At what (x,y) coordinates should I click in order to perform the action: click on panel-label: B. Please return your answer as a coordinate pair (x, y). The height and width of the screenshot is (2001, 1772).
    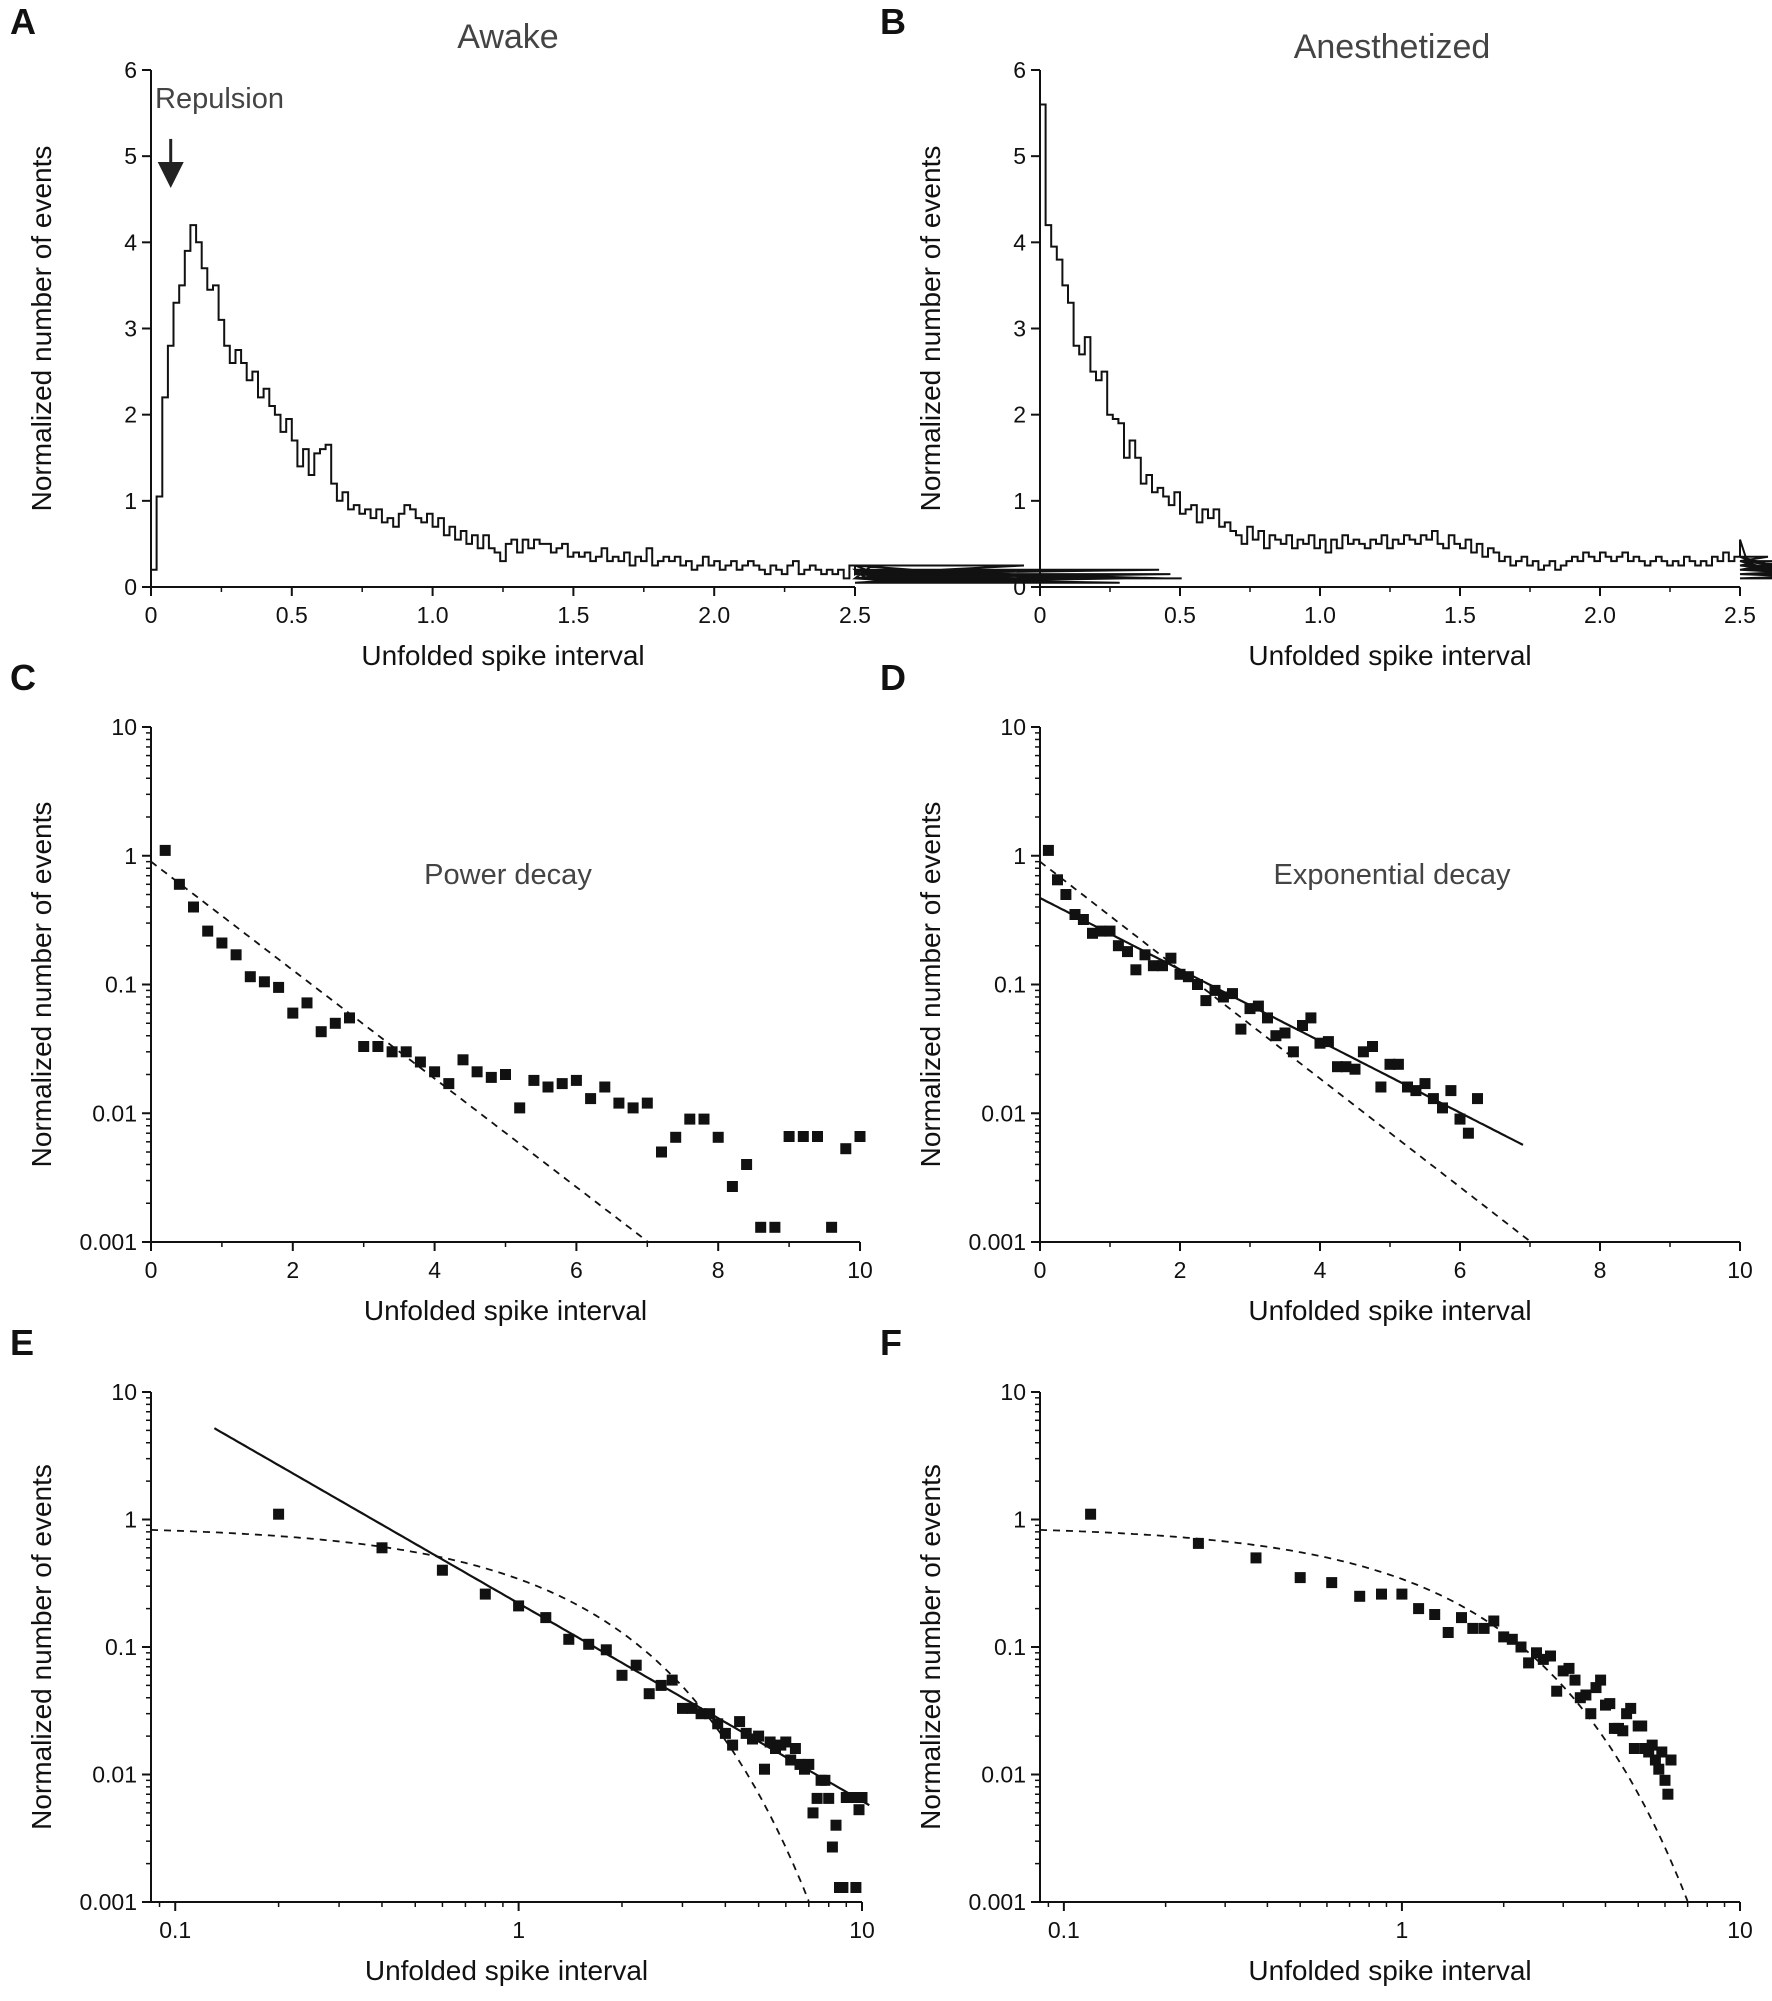
    Looking at the image, I should click on (893, 21).